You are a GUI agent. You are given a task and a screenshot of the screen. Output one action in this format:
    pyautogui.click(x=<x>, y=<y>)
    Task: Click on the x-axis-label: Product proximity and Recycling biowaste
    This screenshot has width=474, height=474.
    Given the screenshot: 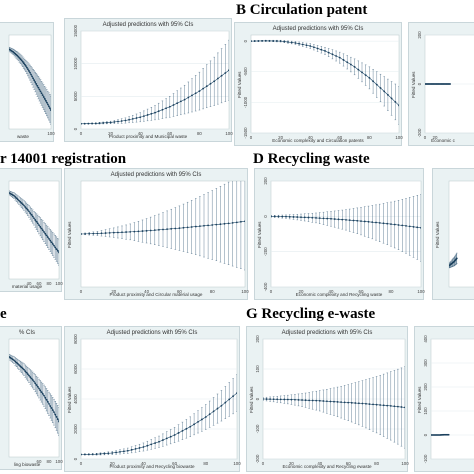 What is the action you would take?
    pyautogui.click(x=152, y=466)
    